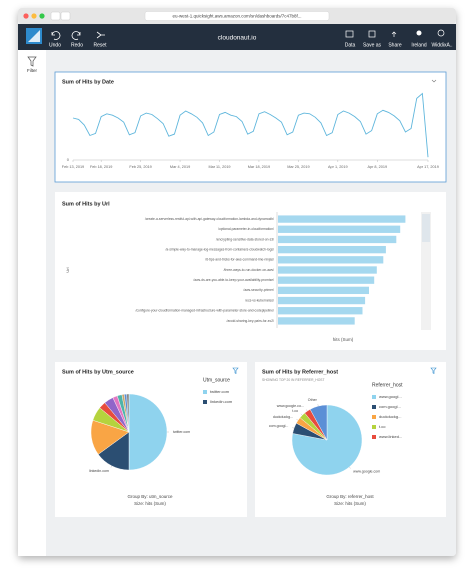 Image resolution: width=474 pixels, height=582 pixels. I want to click on save-as-label: Save as, so click(372, 45).